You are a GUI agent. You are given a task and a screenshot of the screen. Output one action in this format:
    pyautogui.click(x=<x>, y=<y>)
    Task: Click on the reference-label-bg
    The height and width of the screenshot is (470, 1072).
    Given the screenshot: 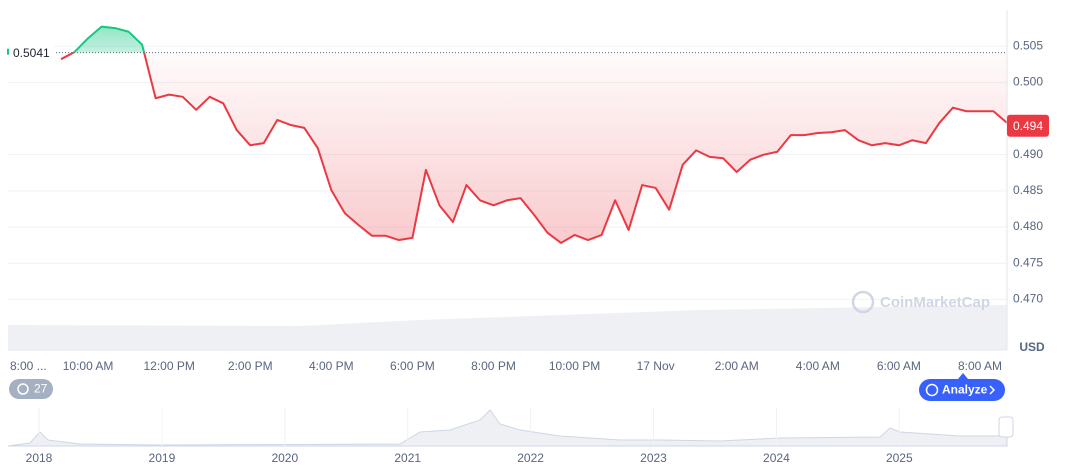 What is the action you would take?
    pyautogui.click(x=32, y=53)
    